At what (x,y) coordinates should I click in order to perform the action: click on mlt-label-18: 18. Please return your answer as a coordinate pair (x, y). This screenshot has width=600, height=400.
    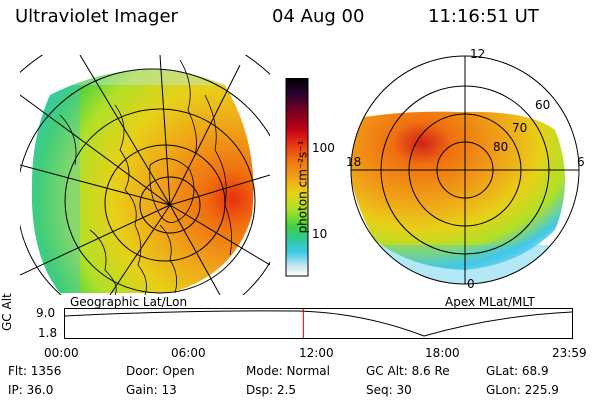
    Looking at the image, I should click on (354, 162).